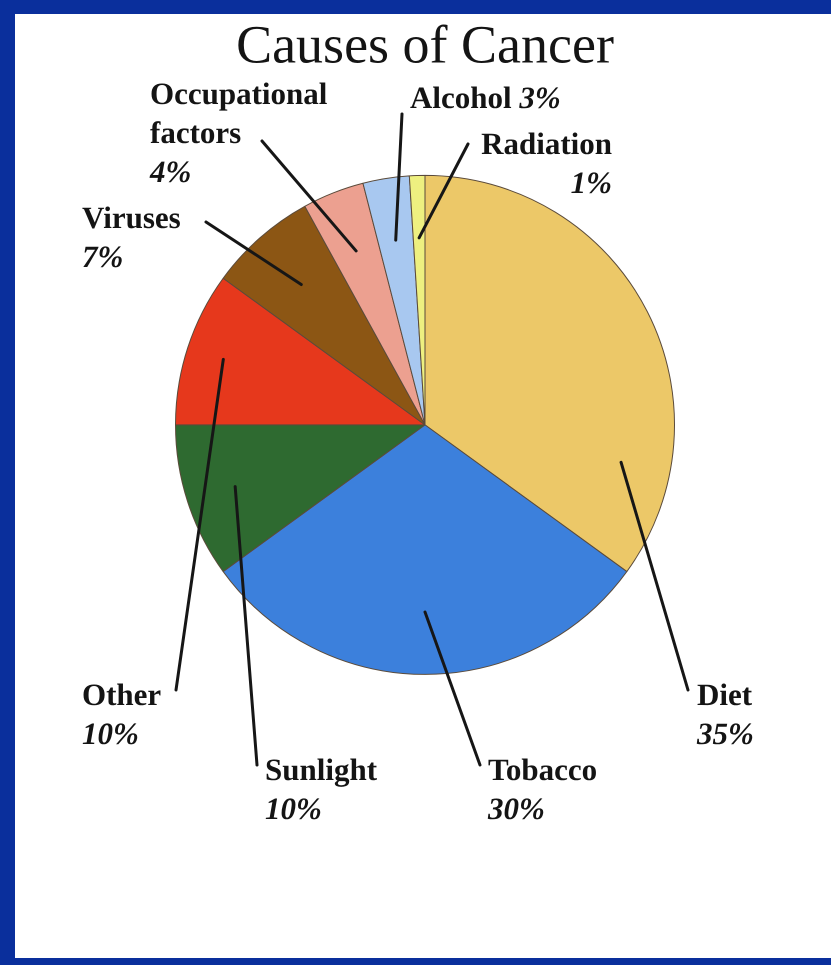  What do you see at coordinates (170, 171) in the screenshot?
I see `data-label: 4%` at bounding box center [170, 171].